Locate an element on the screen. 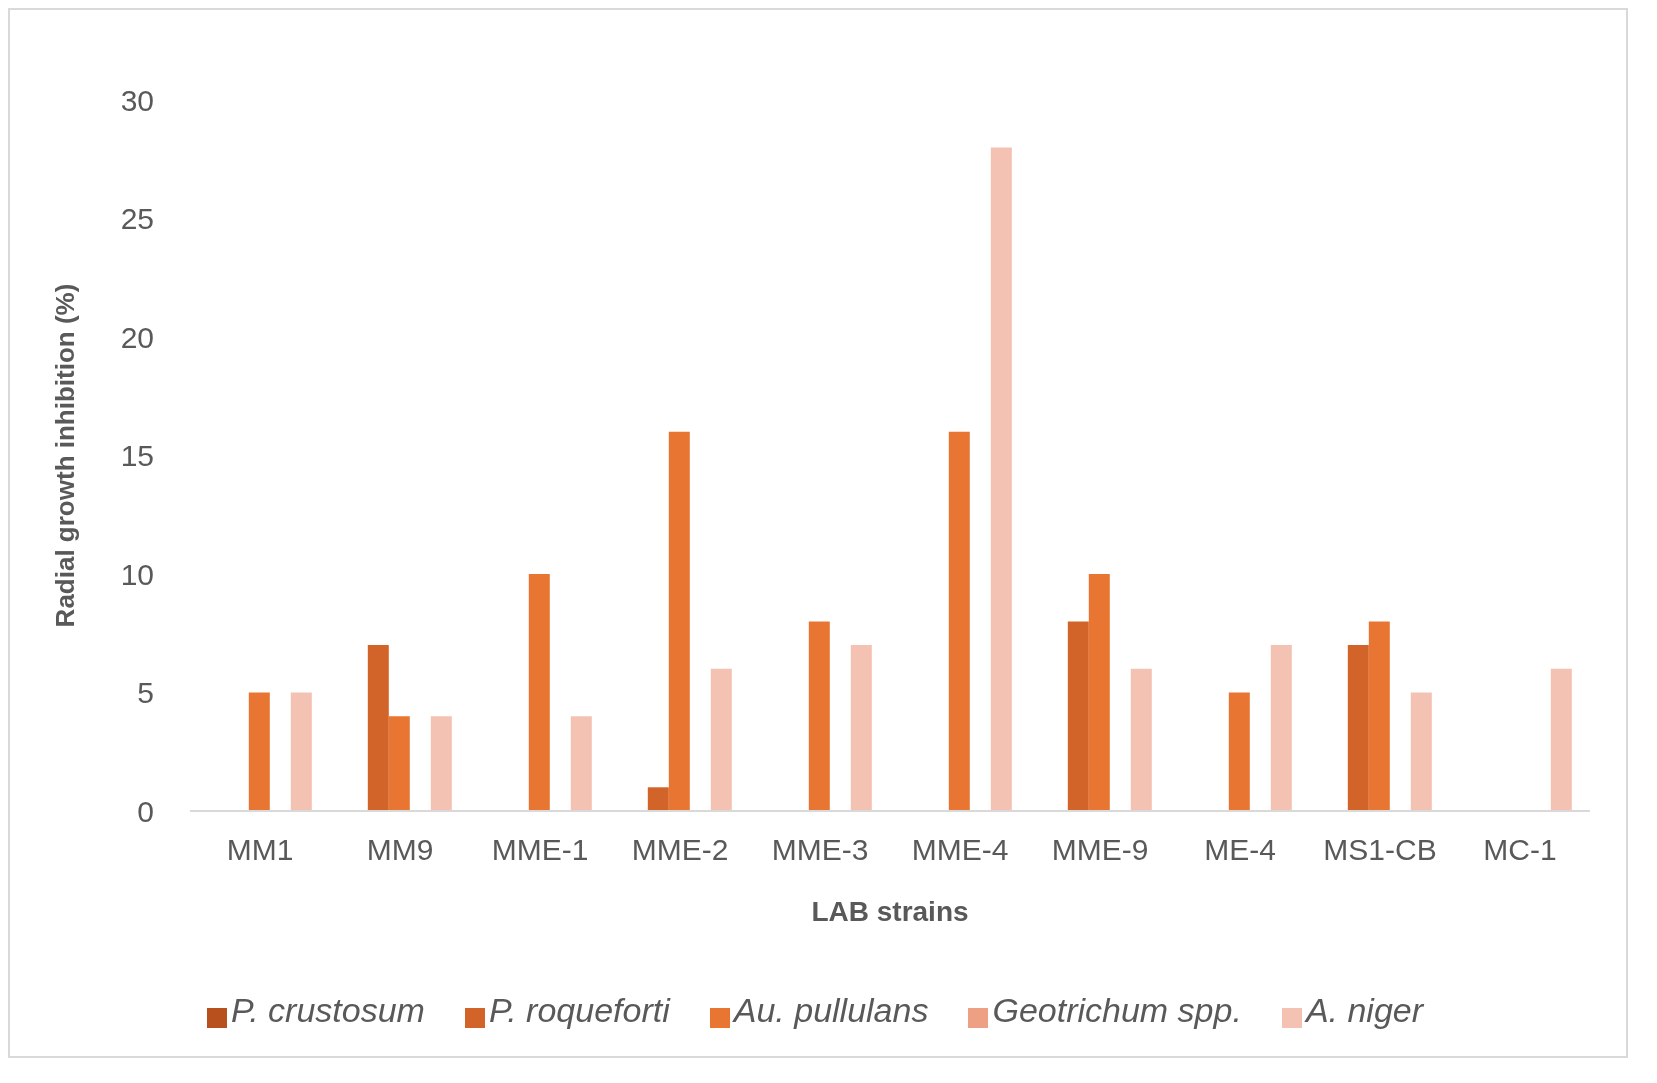 The height and width of the screenshot is (1083, 1657). legend-label: P. roqueforti is located at coordinates (579, 1010).